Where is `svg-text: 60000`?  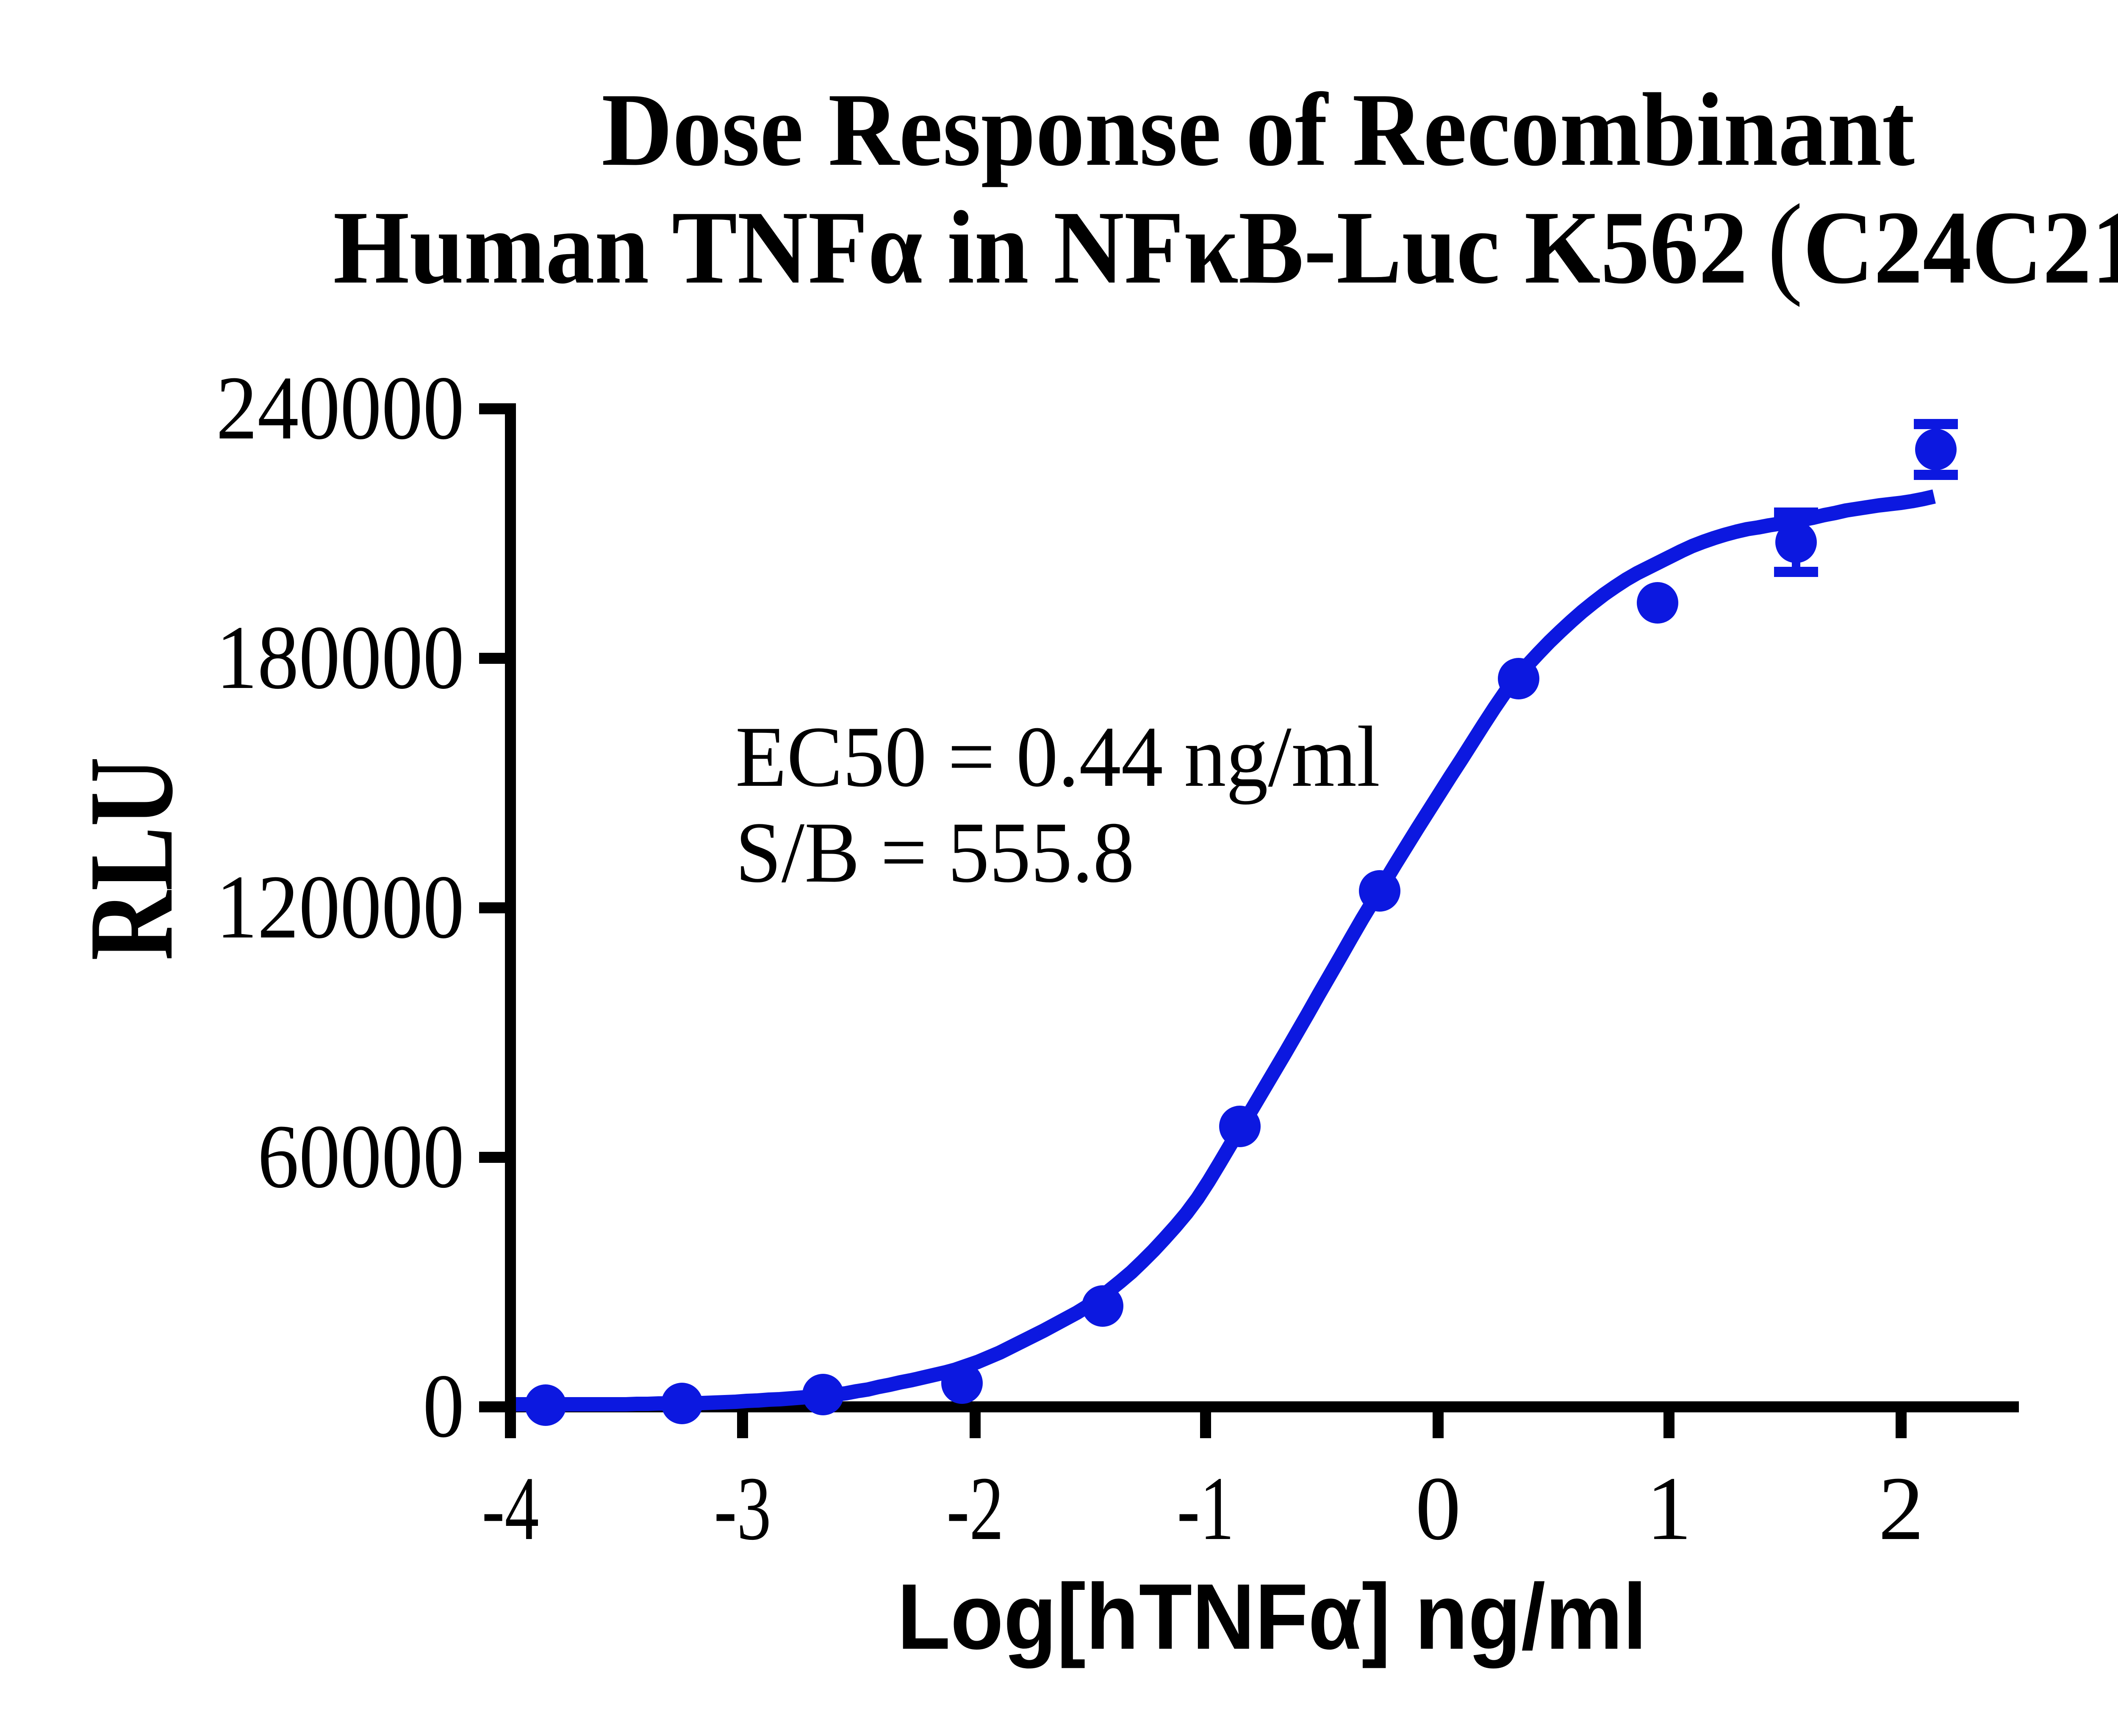
svg-text: 60000 is located at coordinates (361, 1156).